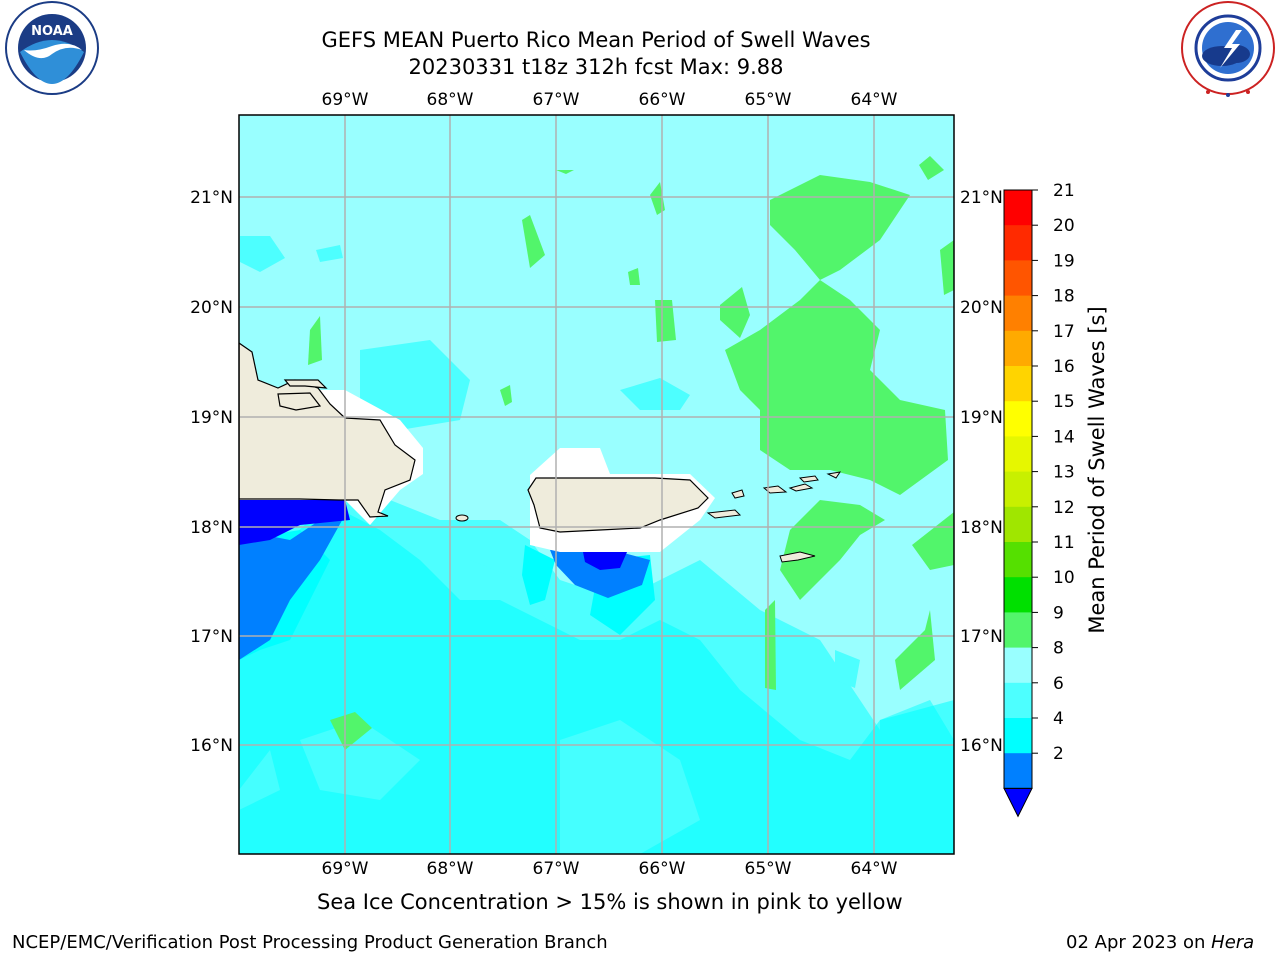 This screenshot has width=1280, height=960. What do you see at coordinates (211, 528) in the screenshot?
I see `lat-label-left: 18°N` at bounding box center [211, 528].